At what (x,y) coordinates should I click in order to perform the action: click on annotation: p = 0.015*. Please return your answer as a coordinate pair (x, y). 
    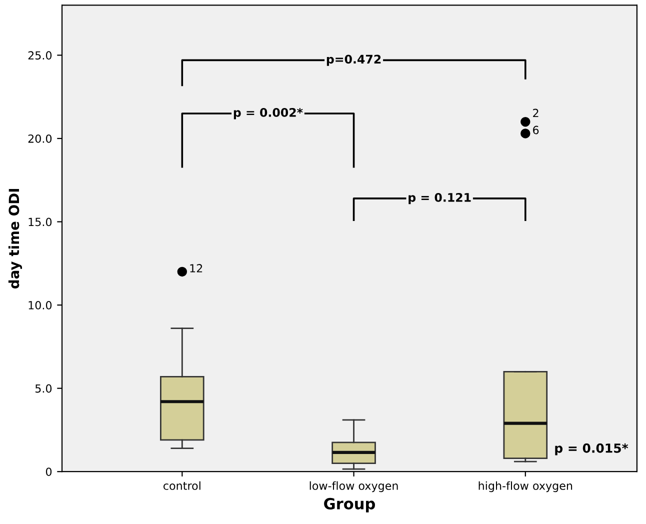
    Looking at the image, I should click on (591, 449).